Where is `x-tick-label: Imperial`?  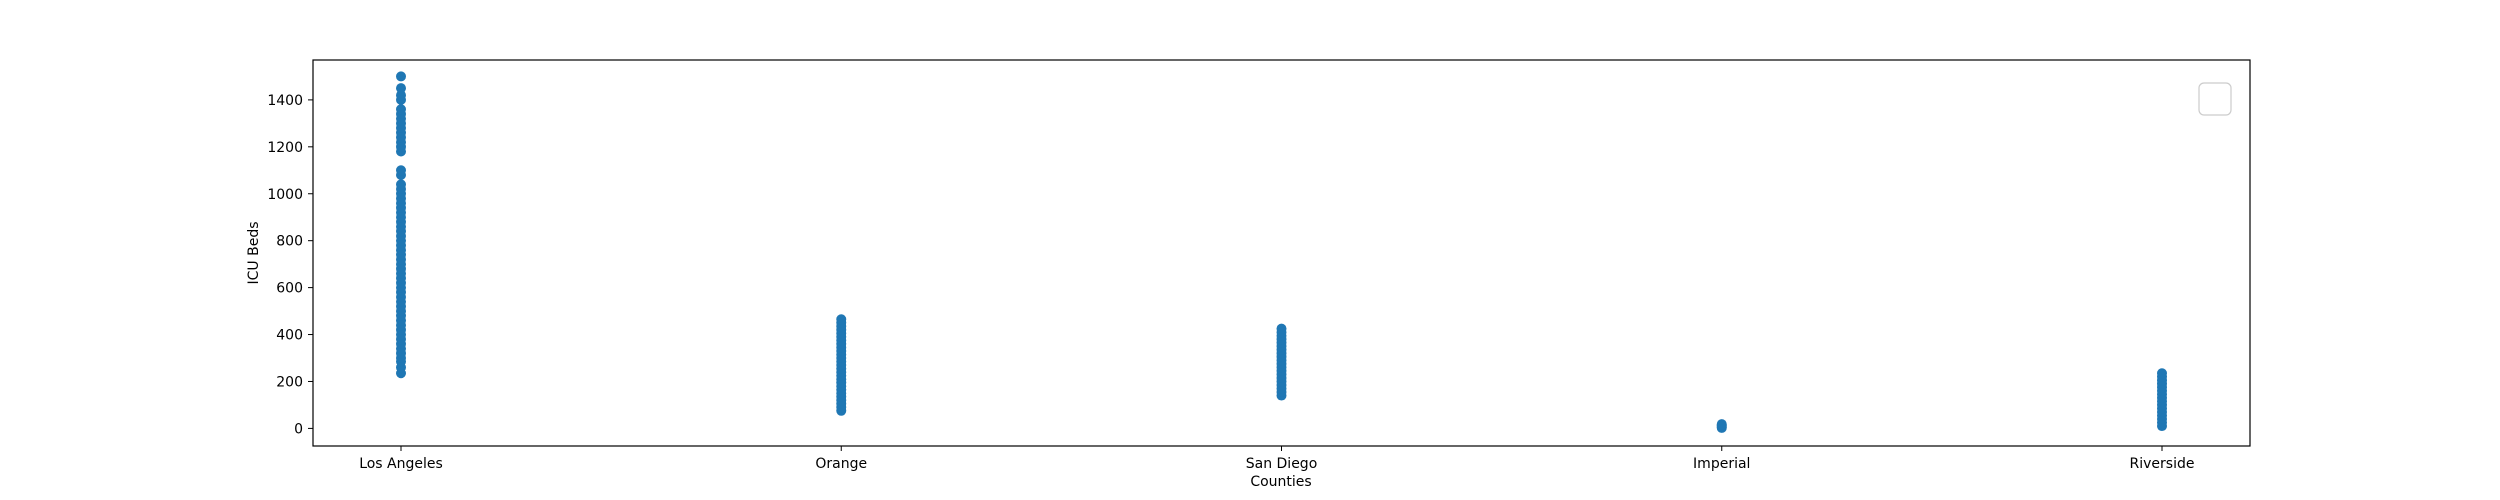
x-tick-label: Imperial is located at coordinates (1721, 464).